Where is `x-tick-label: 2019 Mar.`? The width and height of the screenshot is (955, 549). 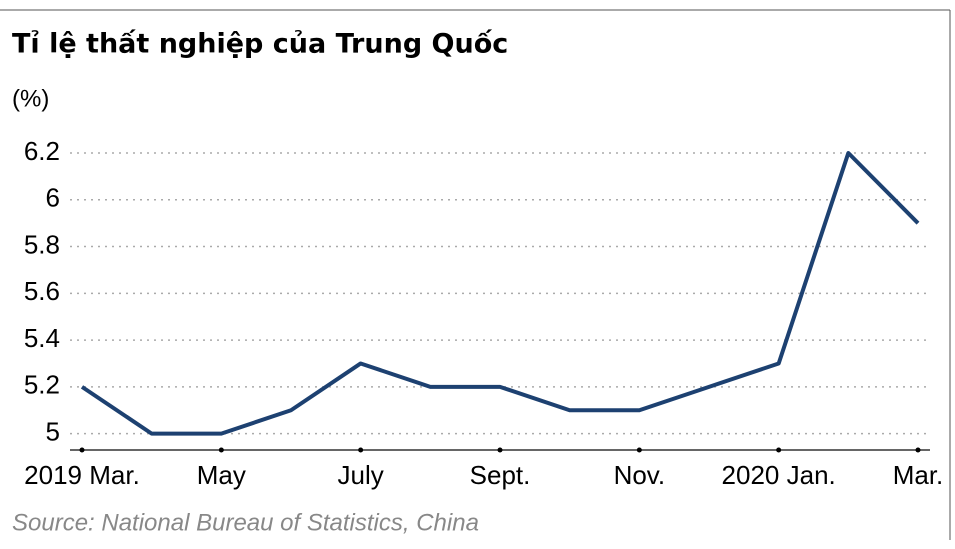
x-tick-label: 2019 Mar. is located at coordinates (82, 475).